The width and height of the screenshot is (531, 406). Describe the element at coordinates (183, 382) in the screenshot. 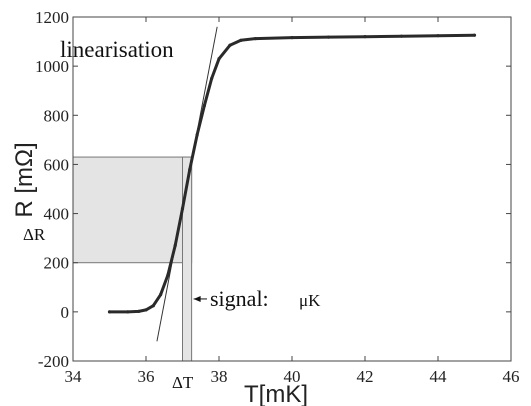

I see `delta-t-label: ΔT` at that location.